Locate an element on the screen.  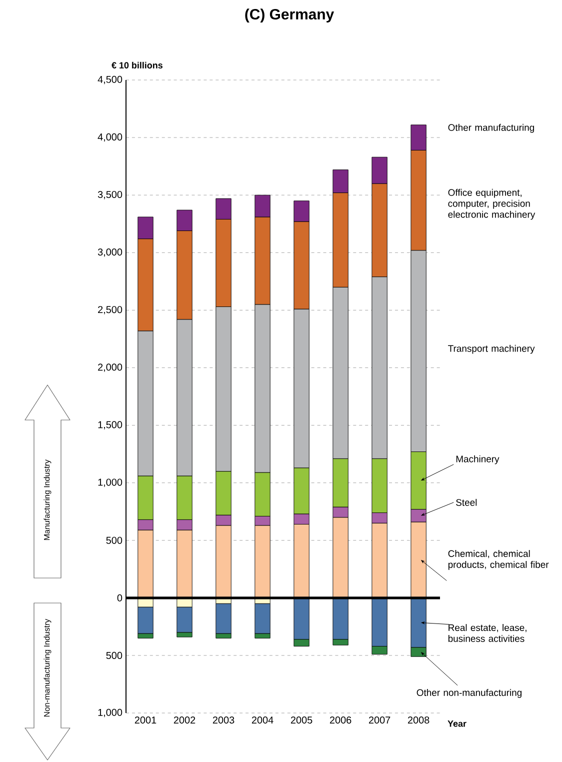
x-tick-label: 2008 is located at coordinates (419, 720).